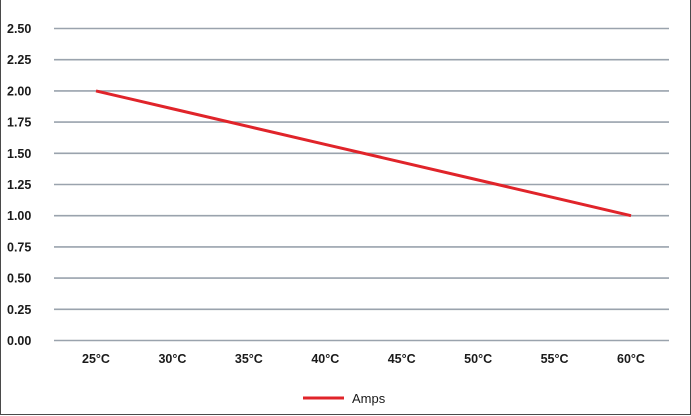  I want to click on y-tick-label: 1.25, so click(19, 185).